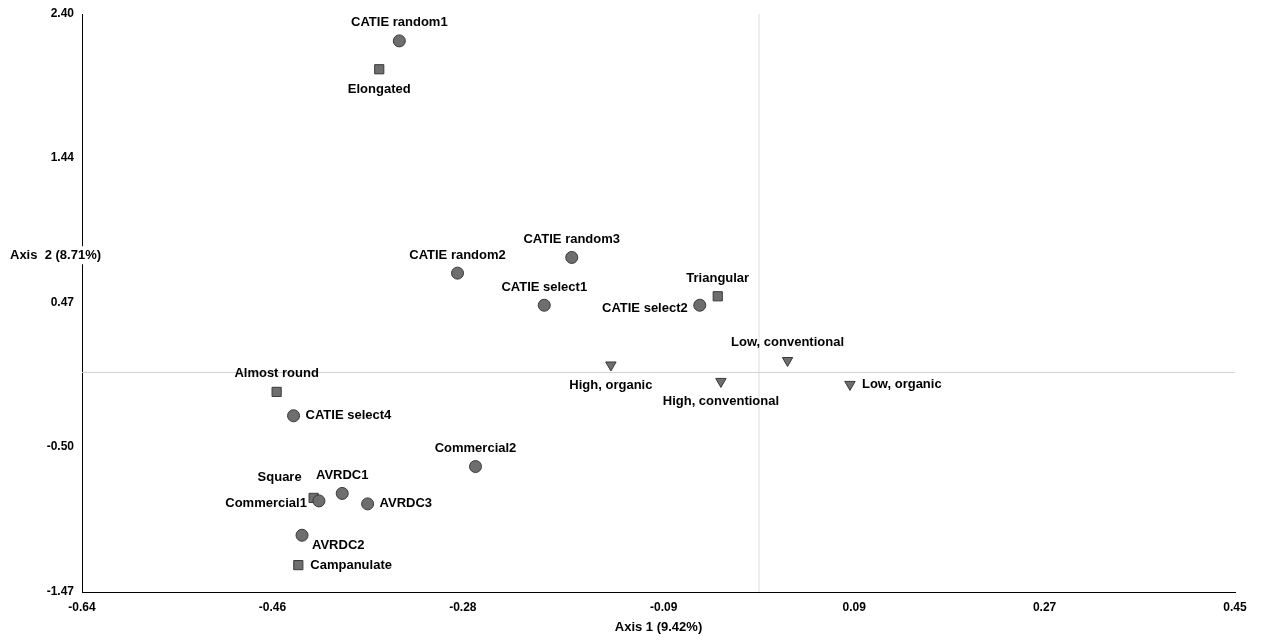  I want to click on annotation: Low, organic, so click(901, 383).